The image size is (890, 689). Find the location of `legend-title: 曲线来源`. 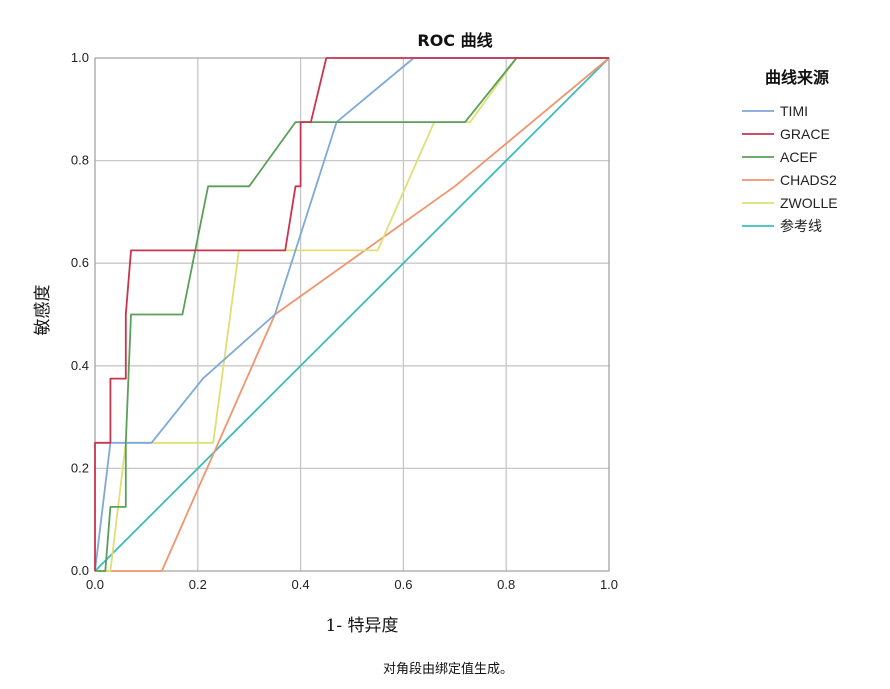

legend-title: 曲线来源 is located at coordinates (797, 77).